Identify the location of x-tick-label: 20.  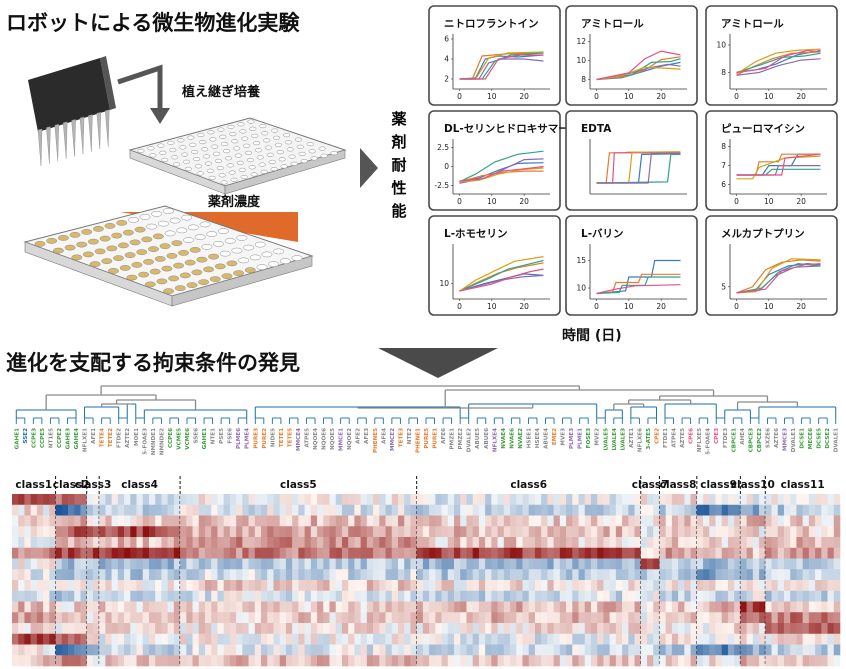
(801, 96).